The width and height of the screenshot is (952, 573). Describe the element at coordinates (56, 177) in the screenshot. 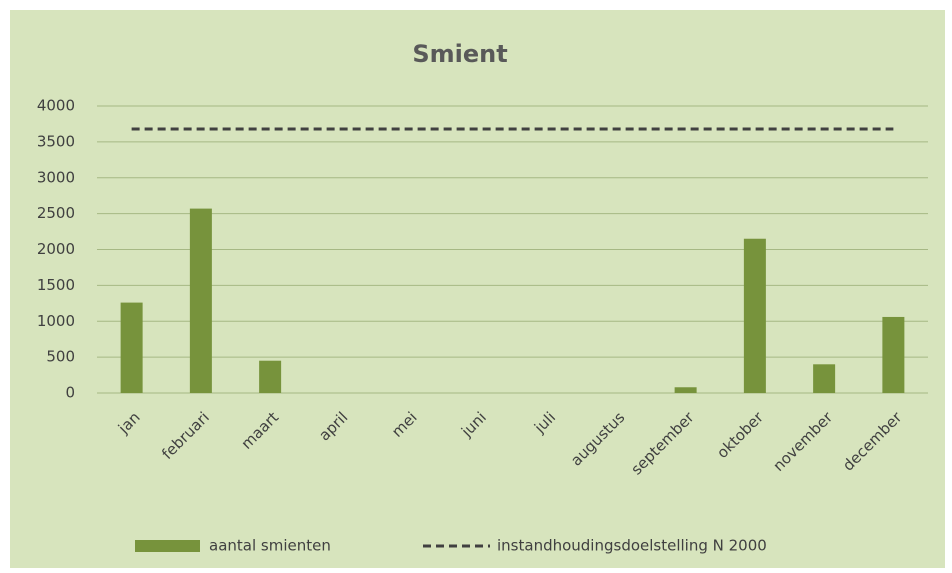

I see `y-tick-label: 3000` at that location.